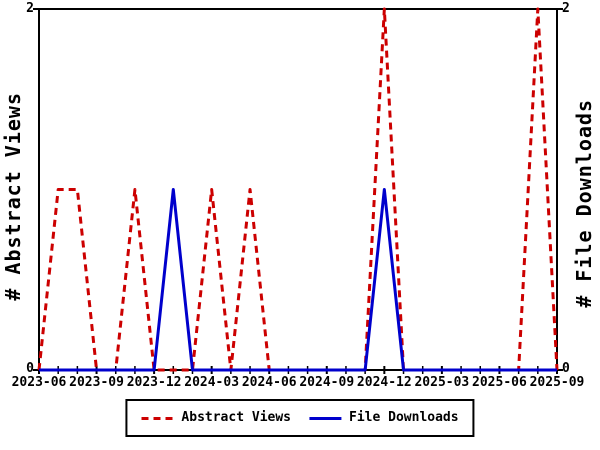  I want to click on x-axis-tick-label: 2024-06, so click(269, 382).